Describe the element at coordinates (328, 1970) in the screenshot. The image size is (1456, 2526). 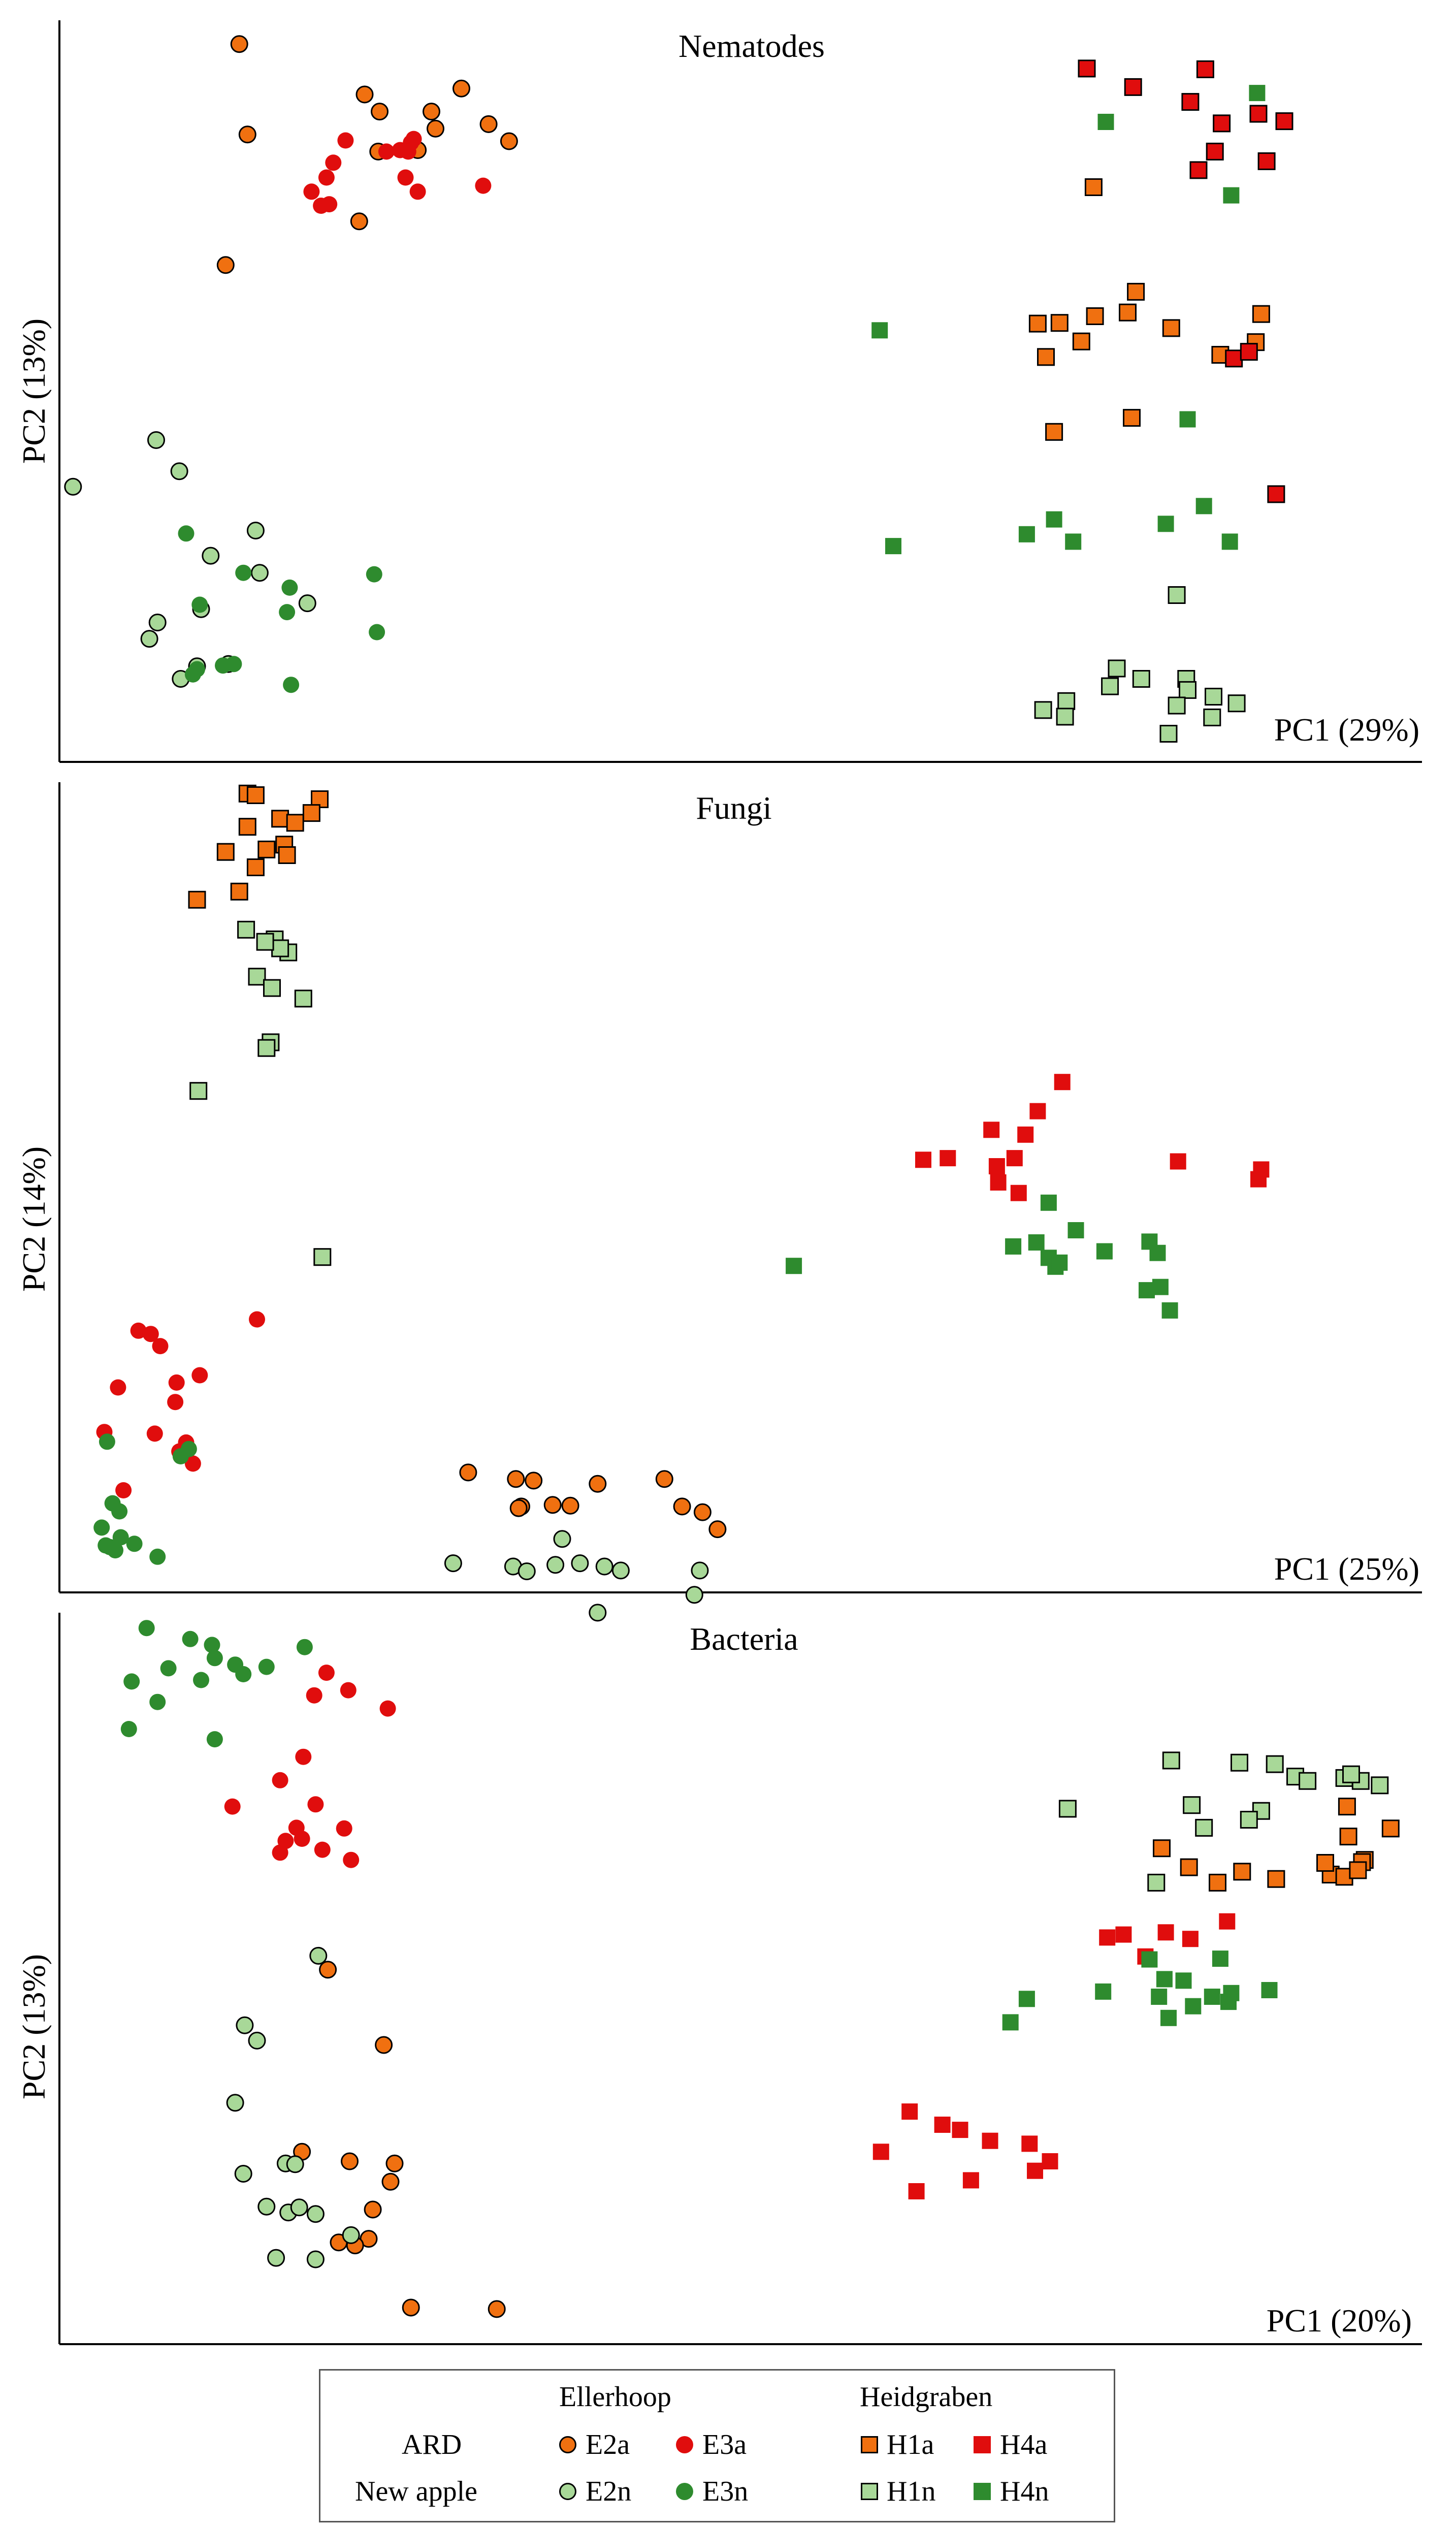
I see `data-point-bacteria-e2a` at that location.